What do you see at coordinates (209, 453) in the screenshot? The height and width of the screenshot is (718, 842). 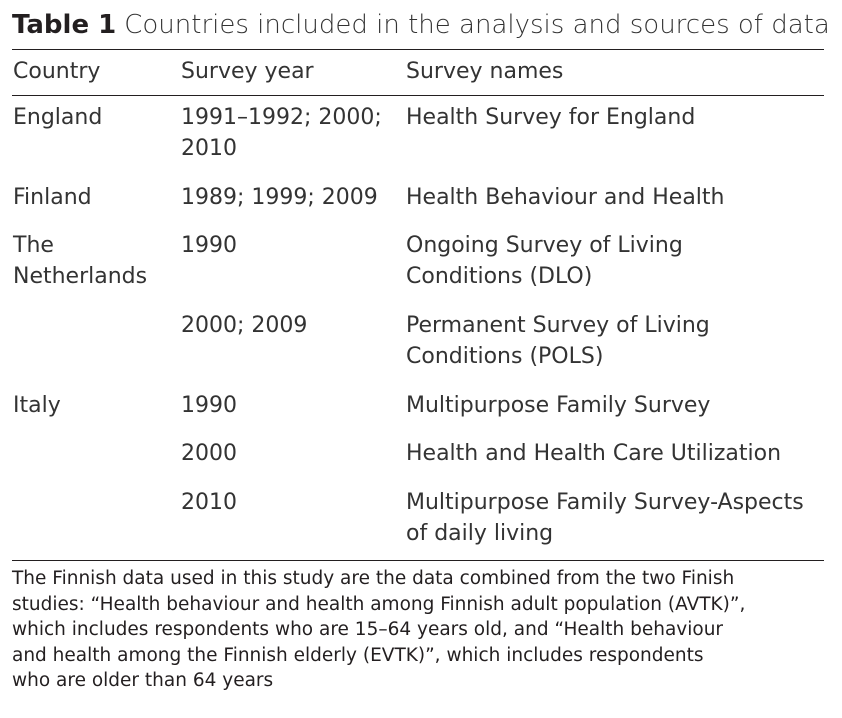 I see `table-row-year: 2000` at bounding box center [209, 453].